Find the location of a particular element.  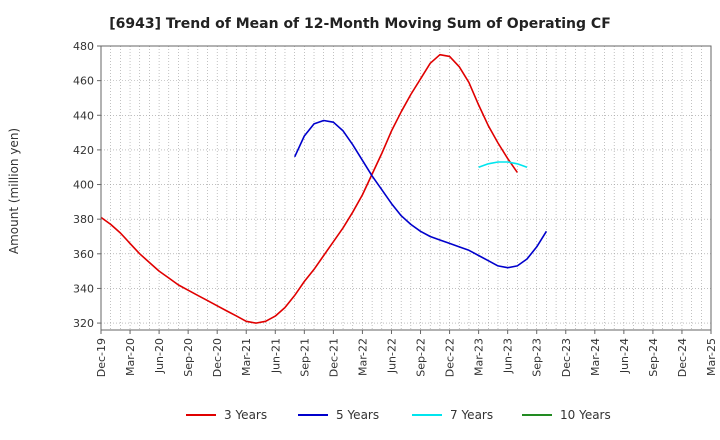

x-tick-label: Dec-23 is located at coordinates (566, 357).